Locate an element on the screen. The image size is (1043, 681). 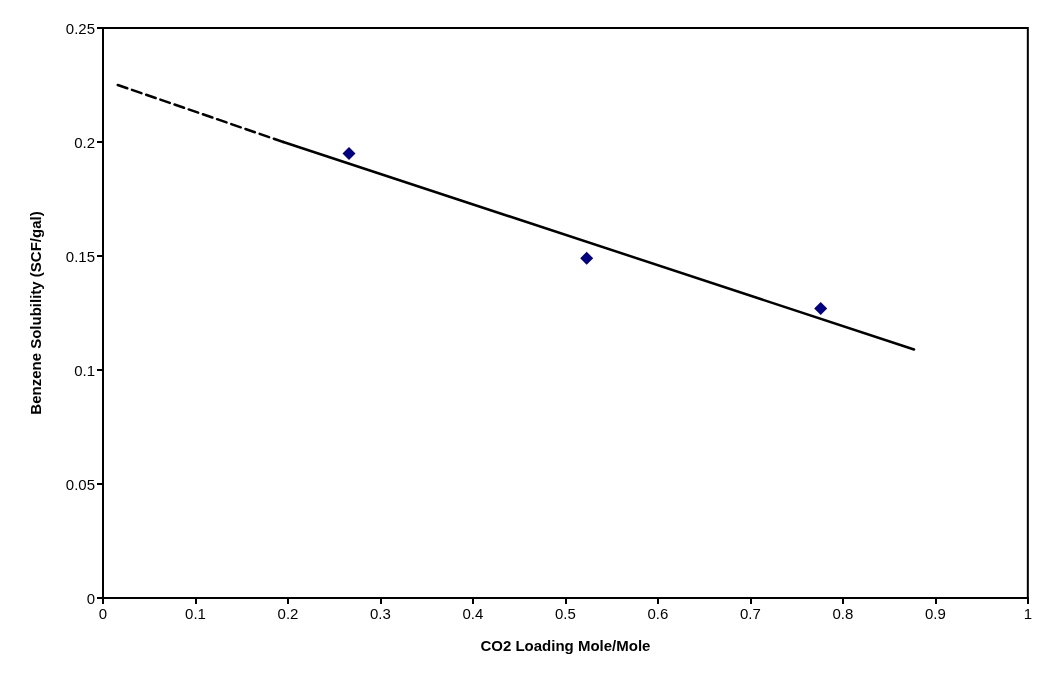
x-tick-label: 0 is located at coordinates (103, 613).